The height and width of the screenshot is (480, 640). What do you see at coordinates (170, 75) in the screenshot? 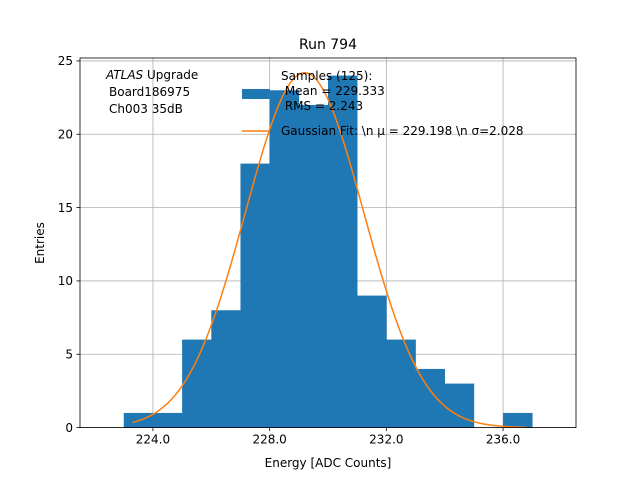
I see `annotation-upgrade: Upgrade` at bounding box center [170, 75].